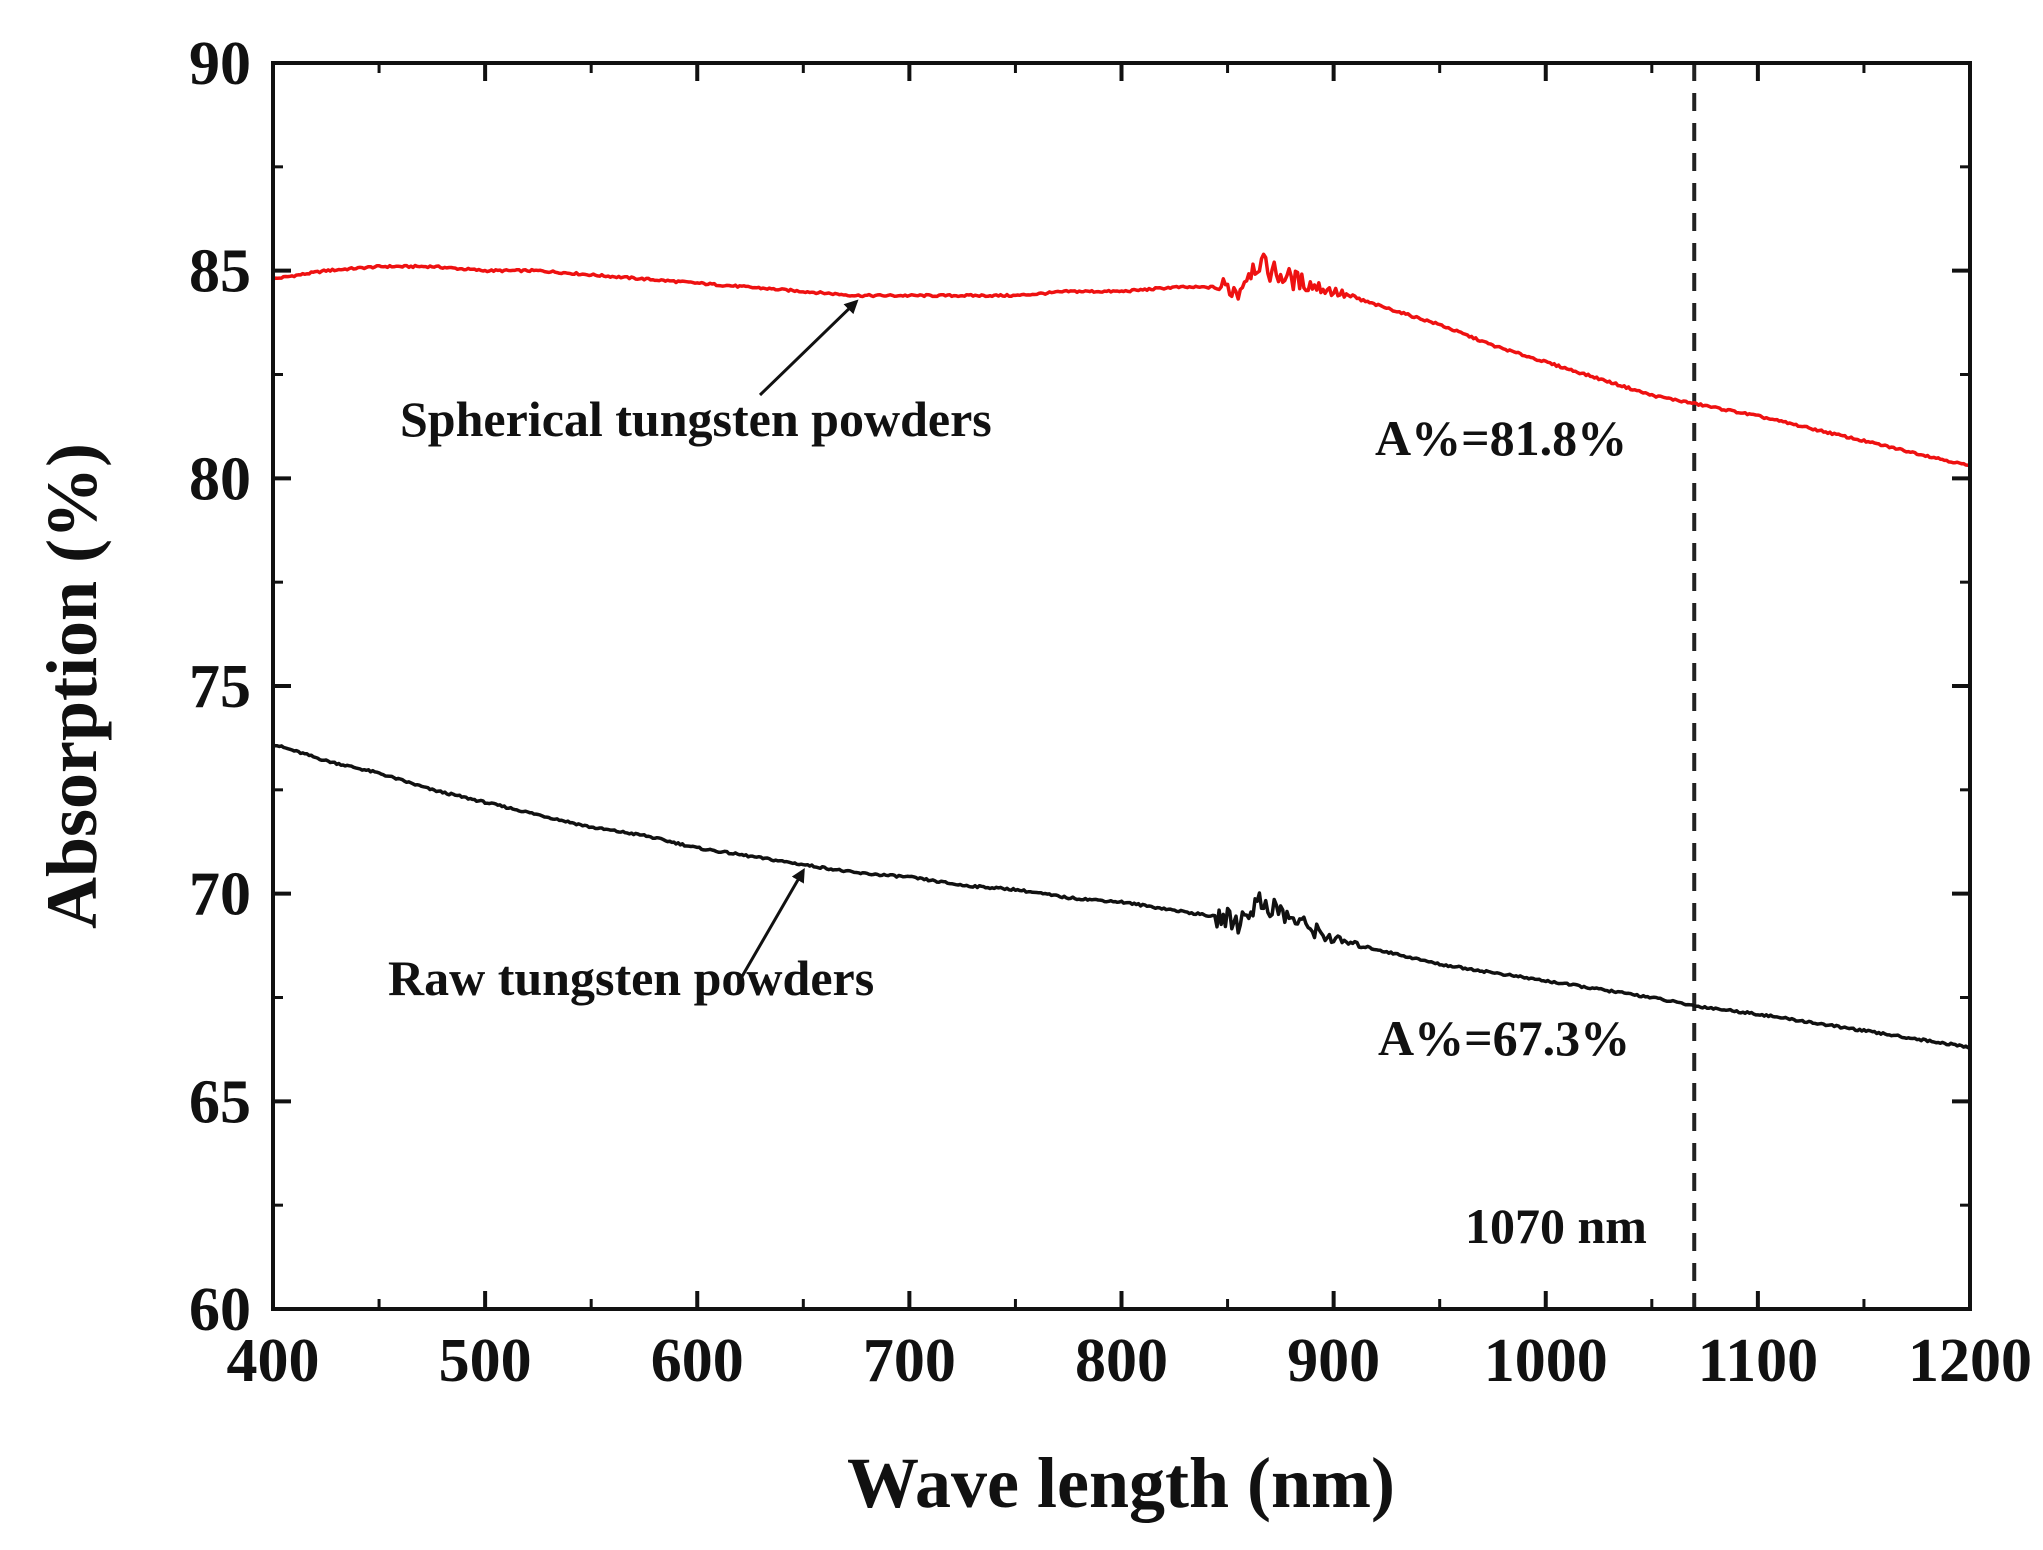  What do you see at coordinates (1121, 359) in the screenshot?
I see `series-line-spherical` at bounding box center [1121, 359].